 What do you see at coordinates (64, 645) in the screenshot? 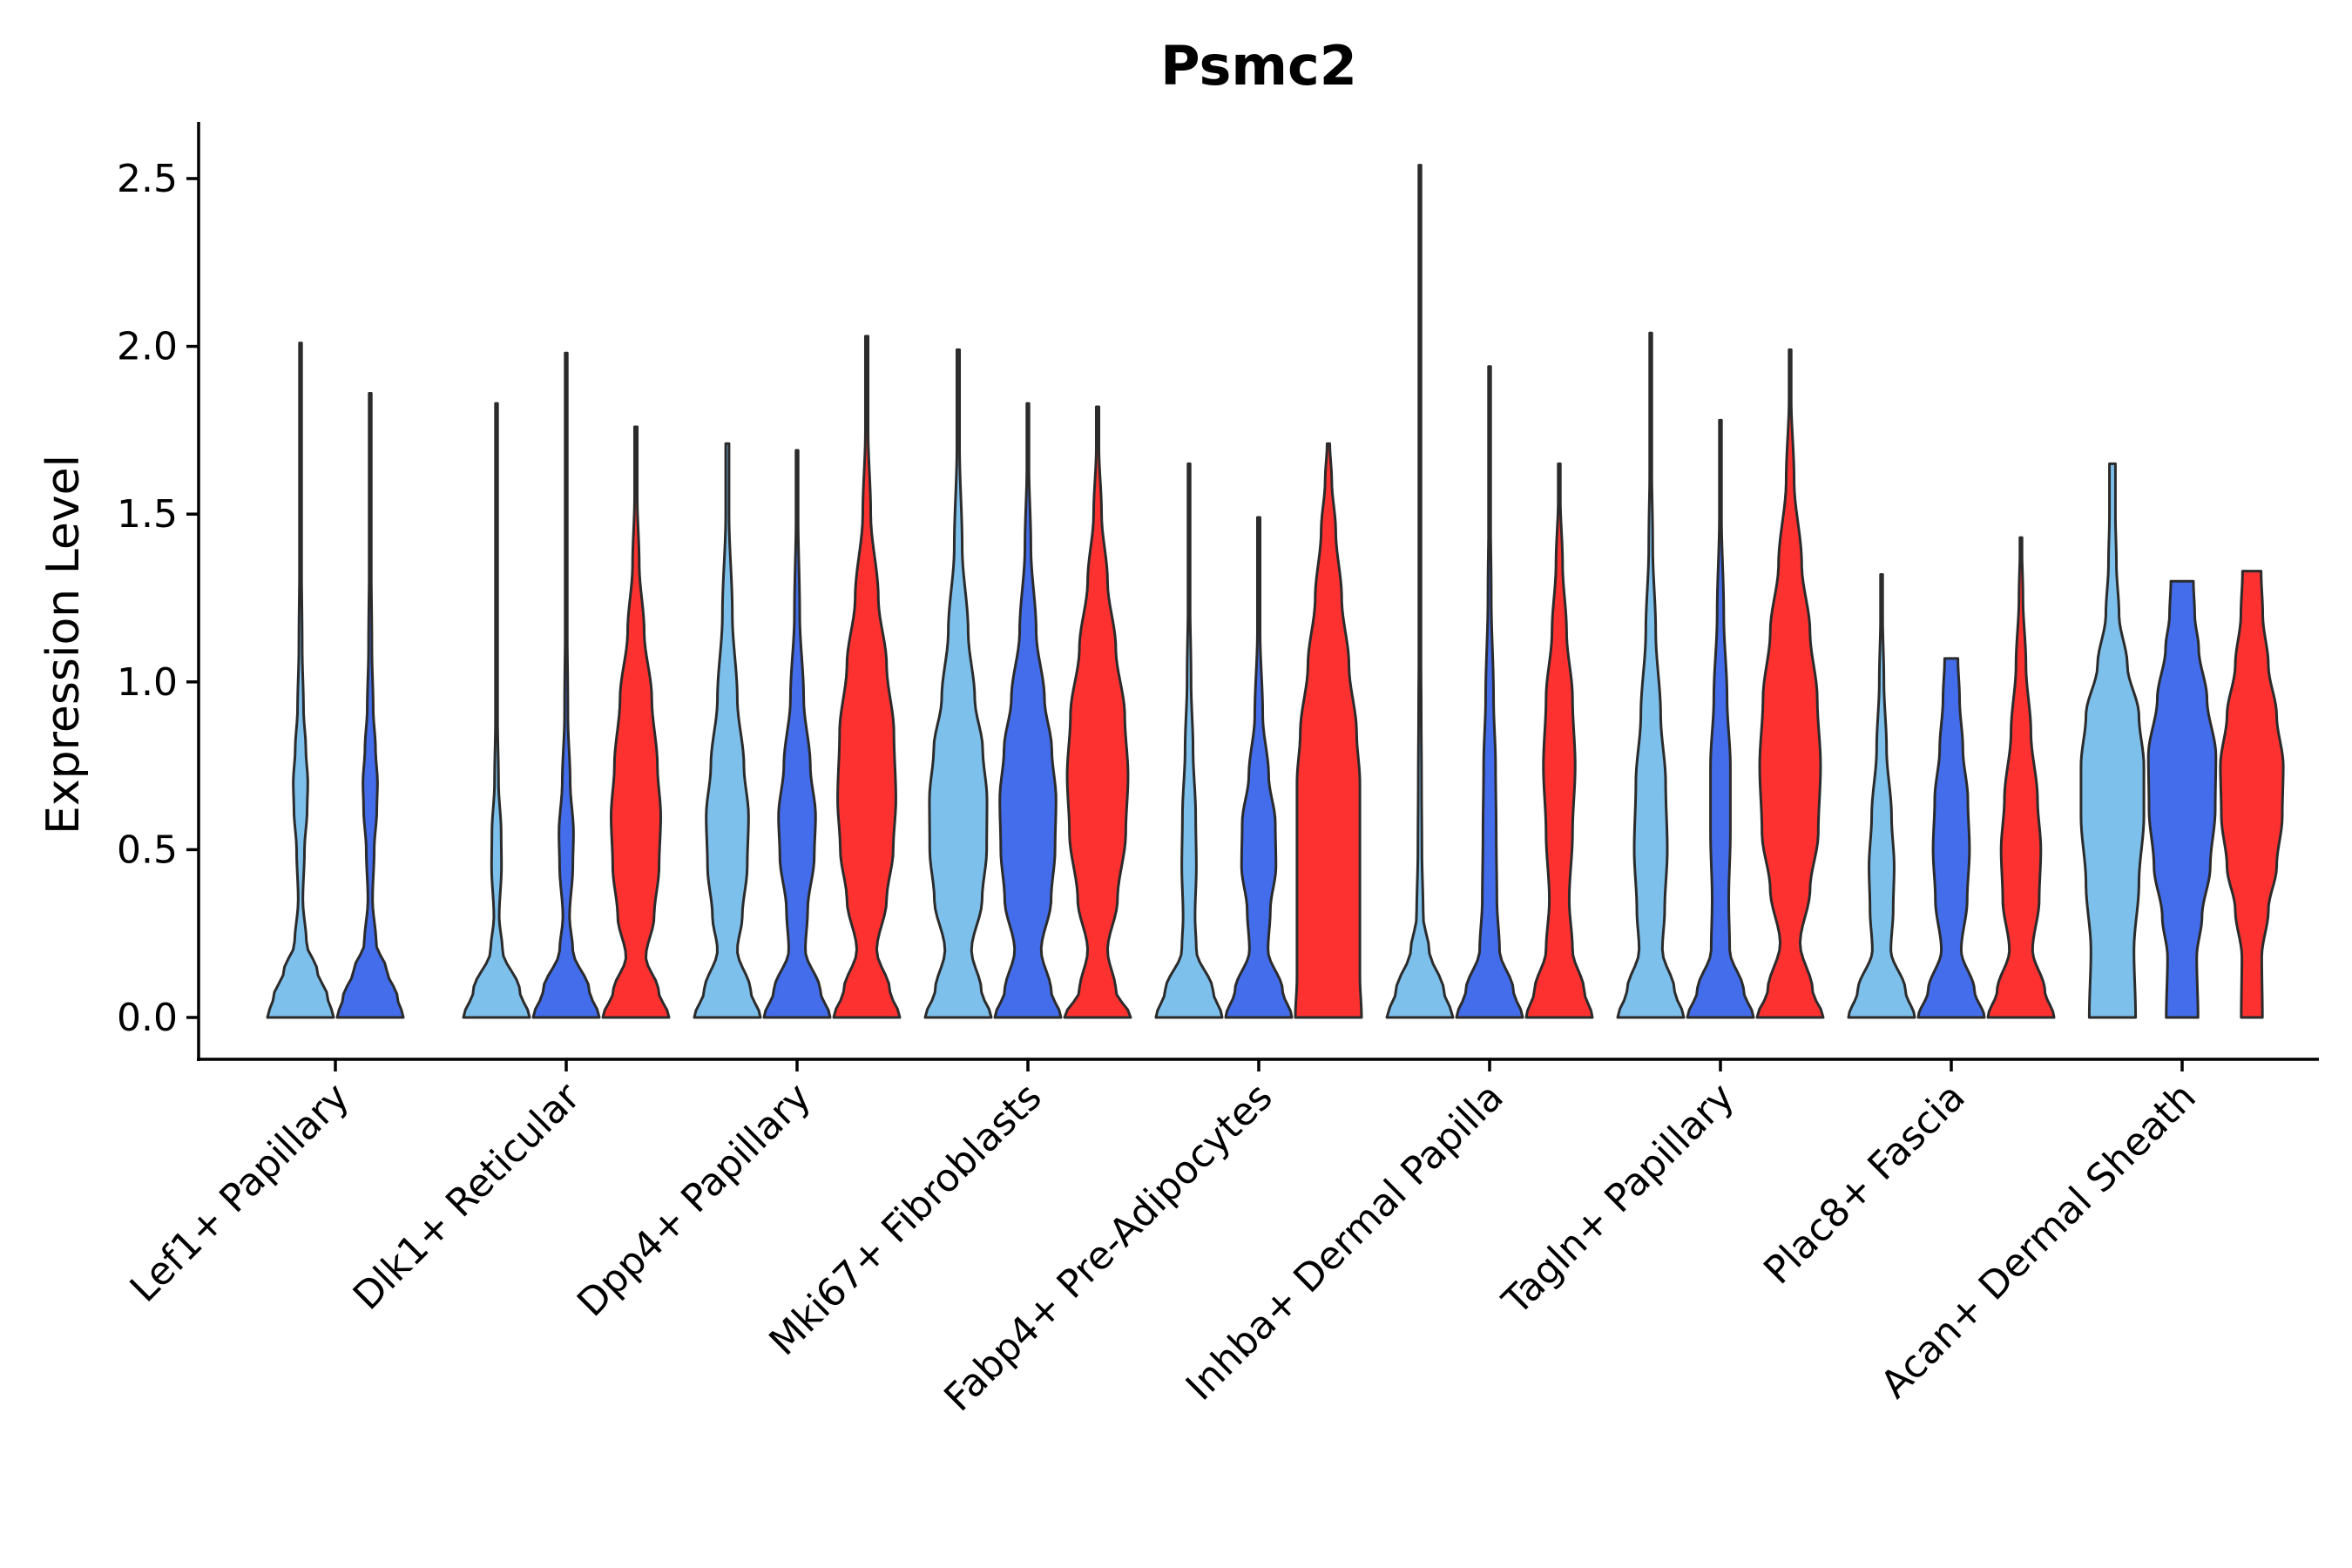
I see `y-axis-label: Expression Level` at bounding box center [64, 645].